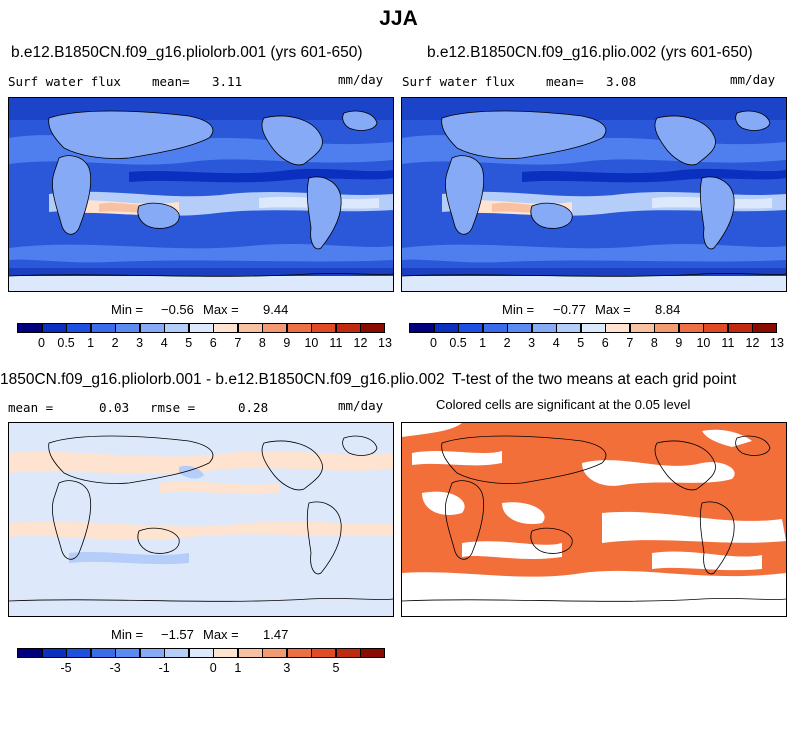 The image size is (797, 733). I want to click on panel1-colorbar-tick-label: 9, so click(287, 343).